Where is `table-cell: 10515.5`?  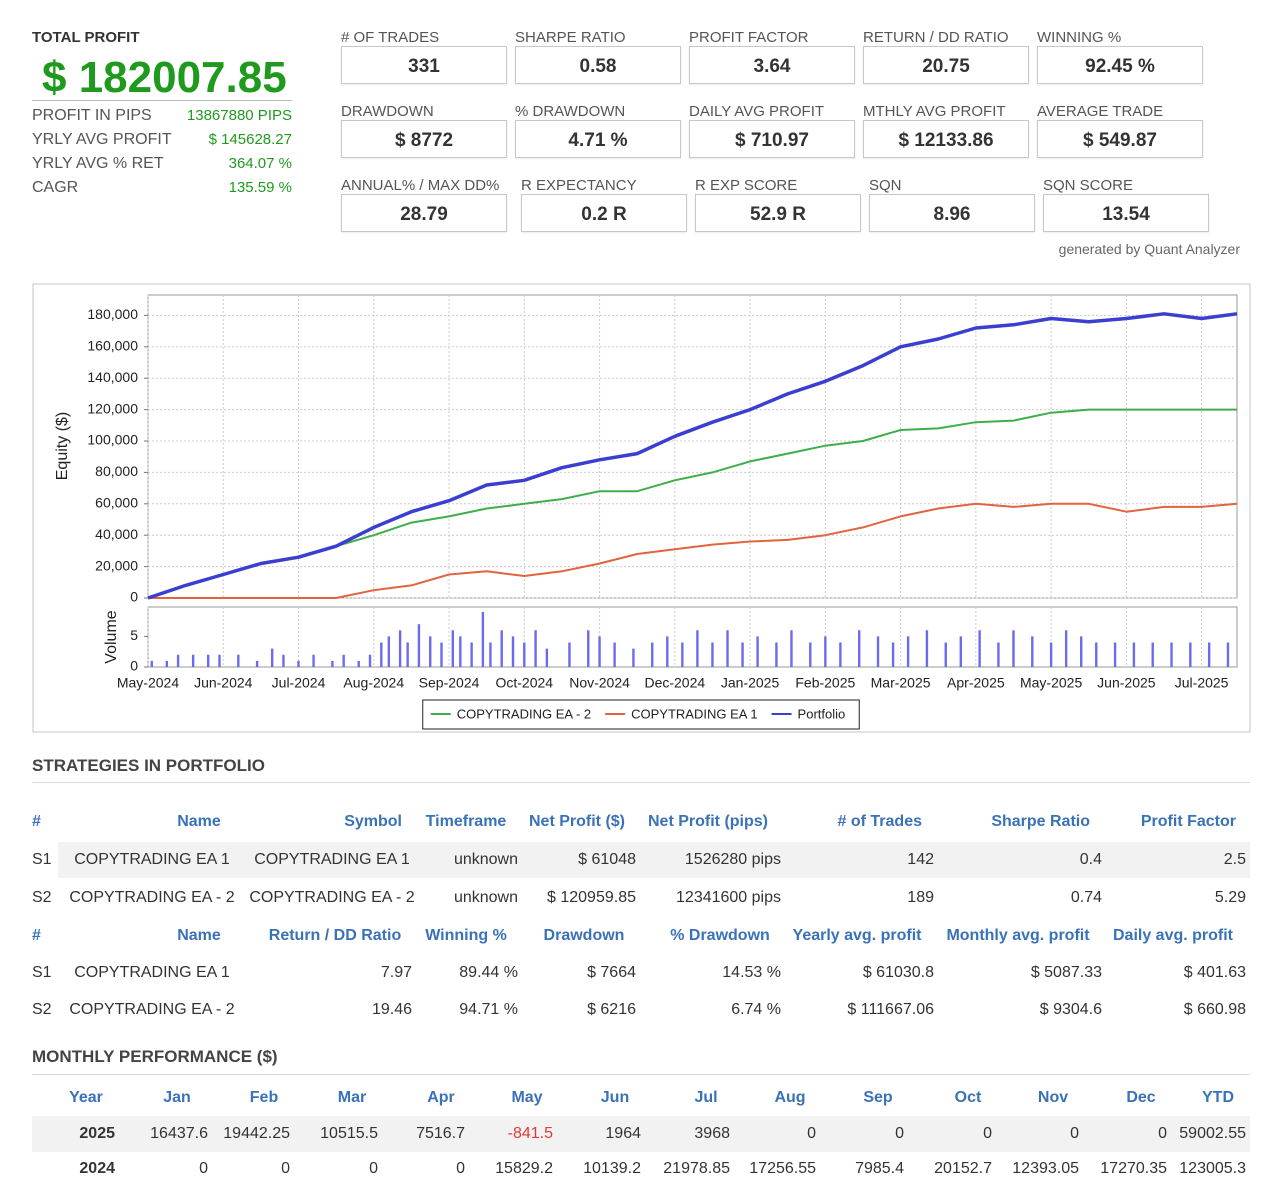
table-cell: 10515.5 is located at coordinates (349, 1133).